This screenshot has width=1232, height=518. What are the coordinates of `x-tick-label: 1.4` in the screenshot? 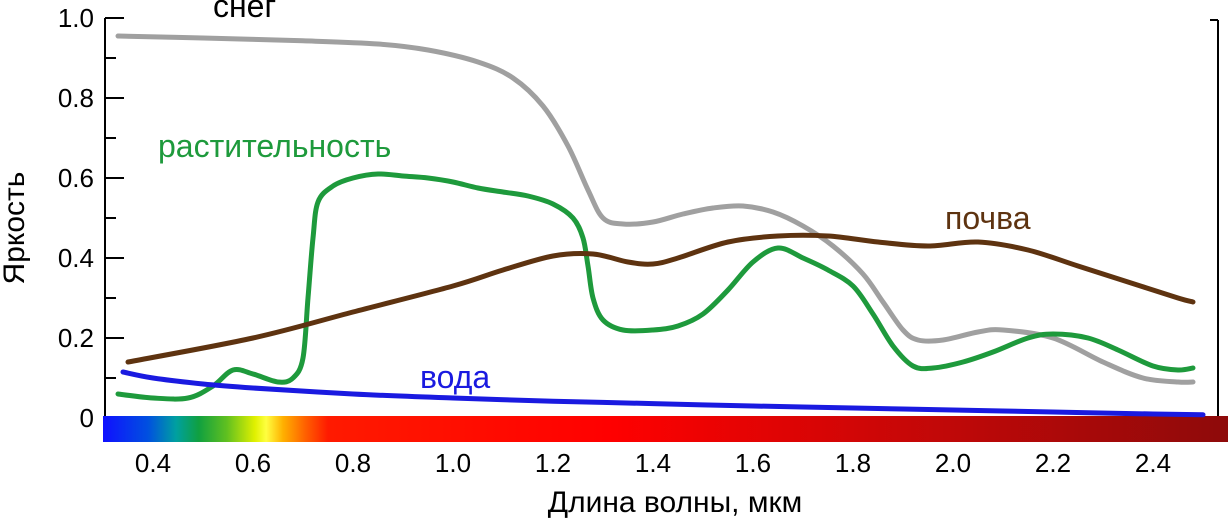 It's located at (653, 463).